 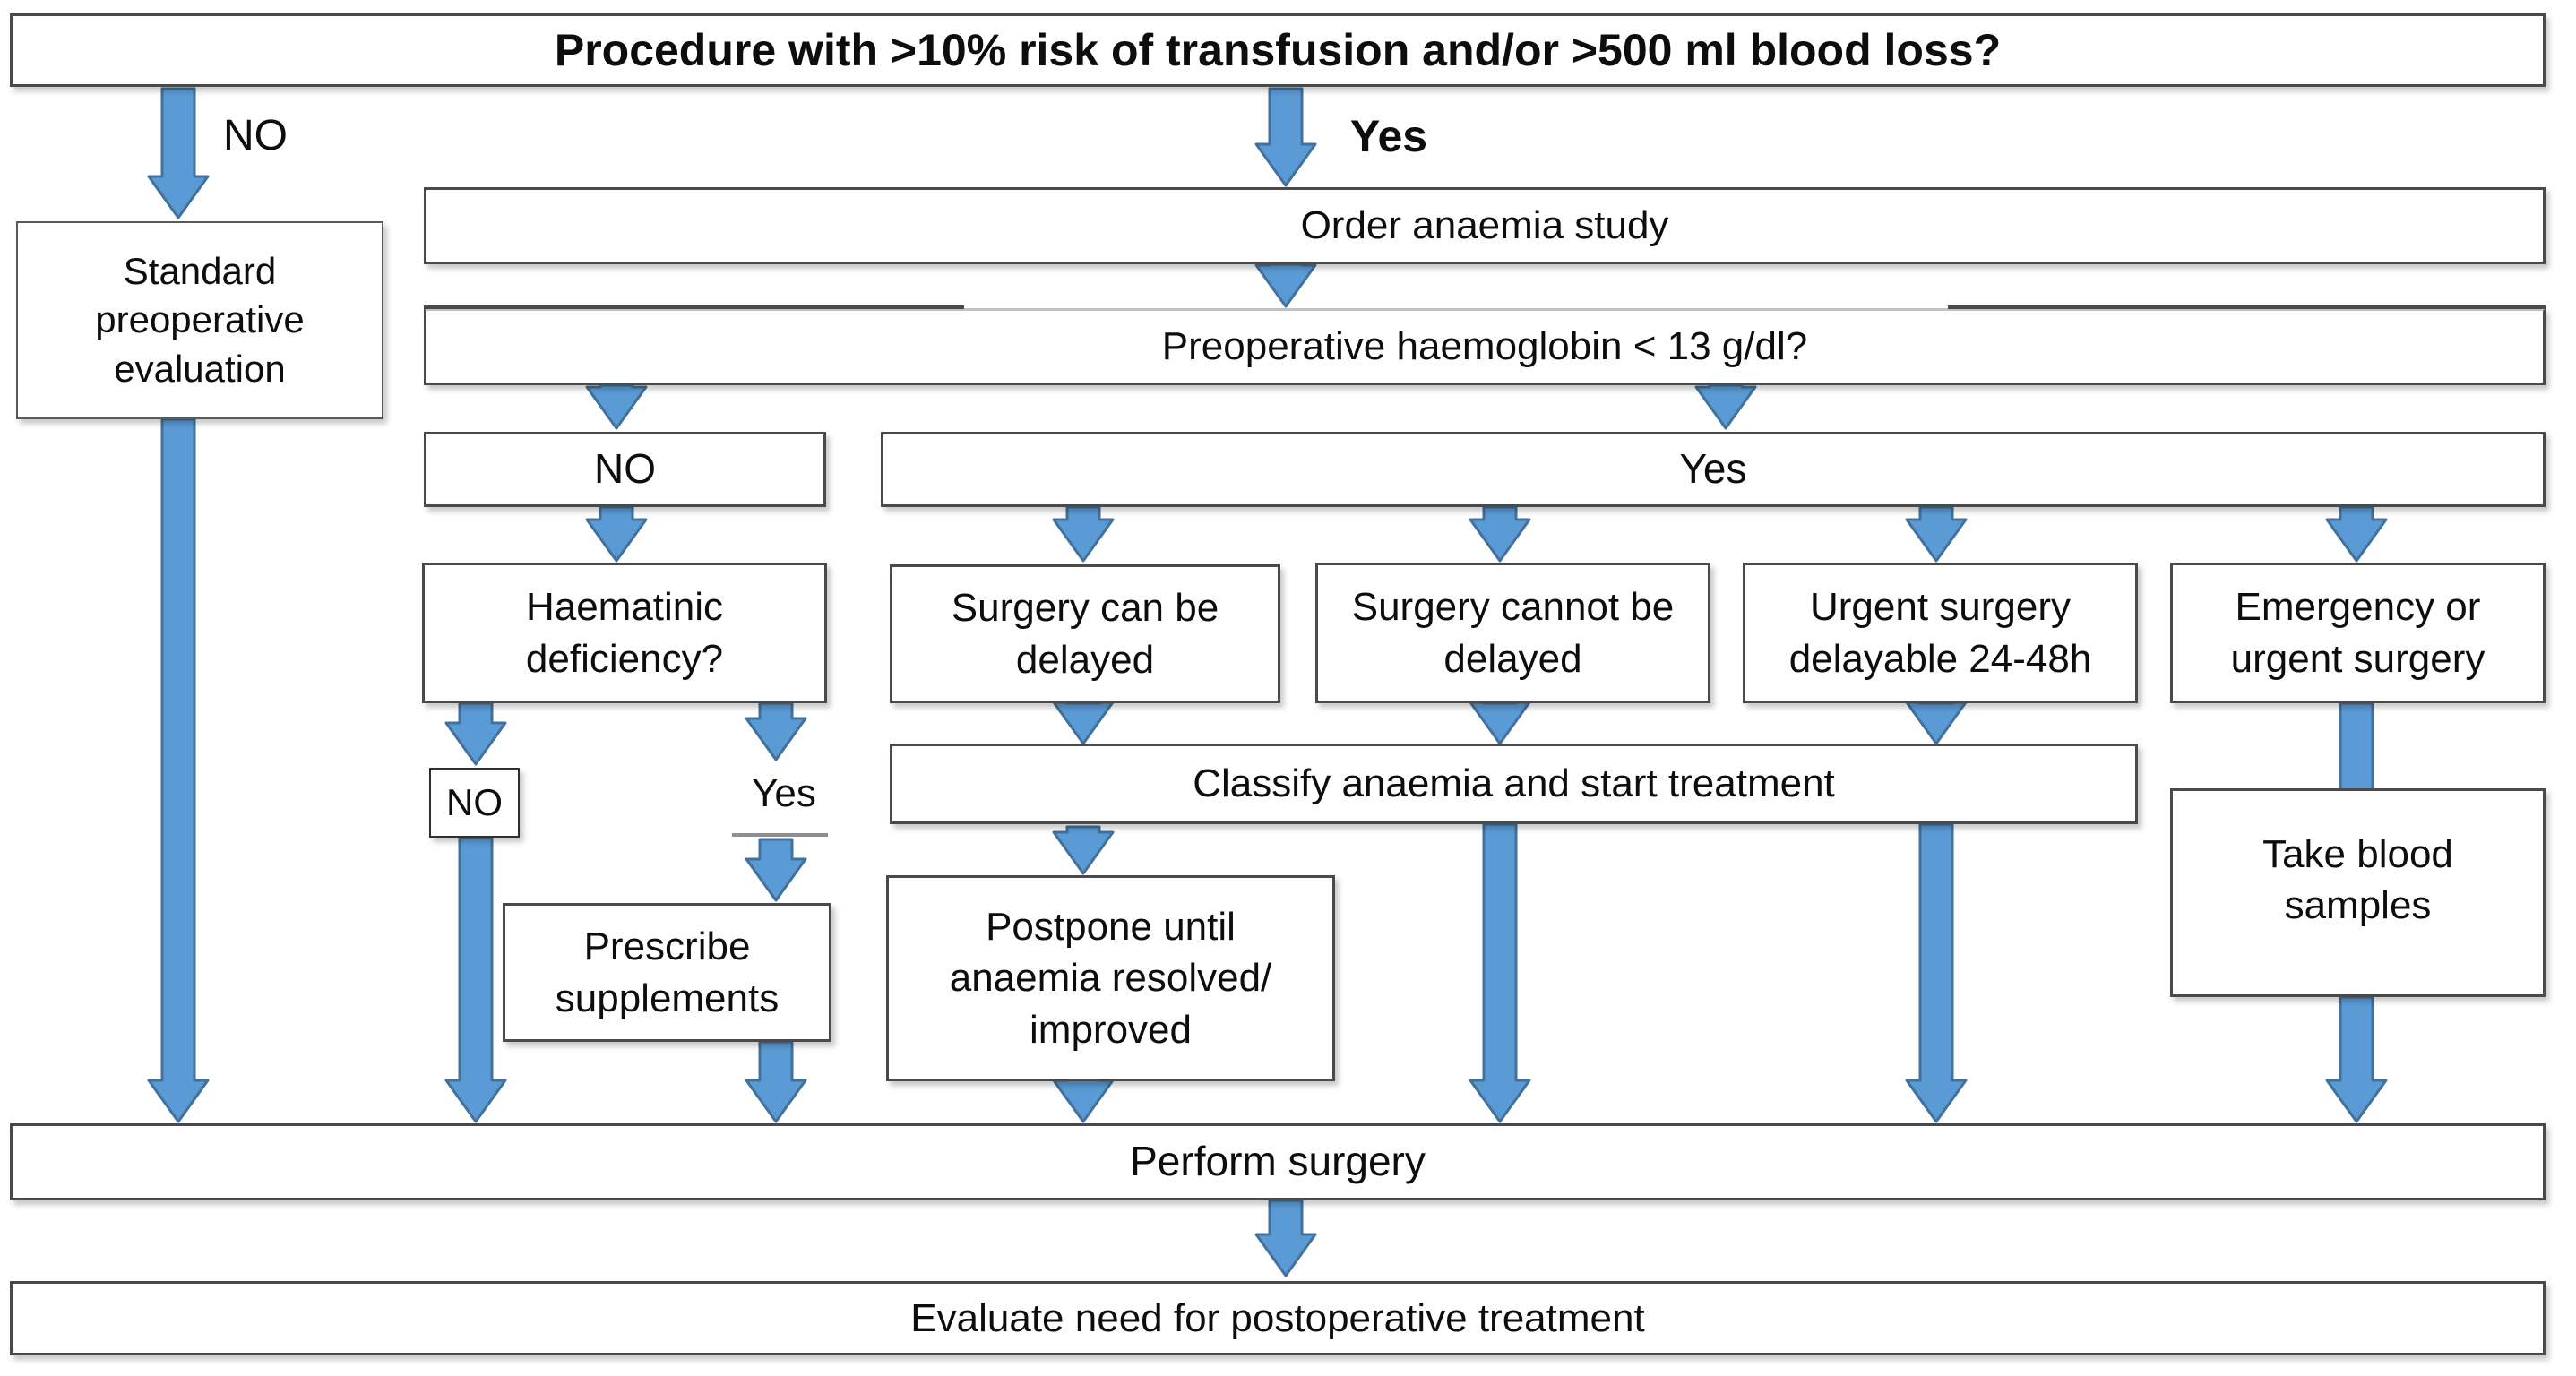 I want to click on node-label: Classify anaemia and start treatment, so click(x=1514, y=783).